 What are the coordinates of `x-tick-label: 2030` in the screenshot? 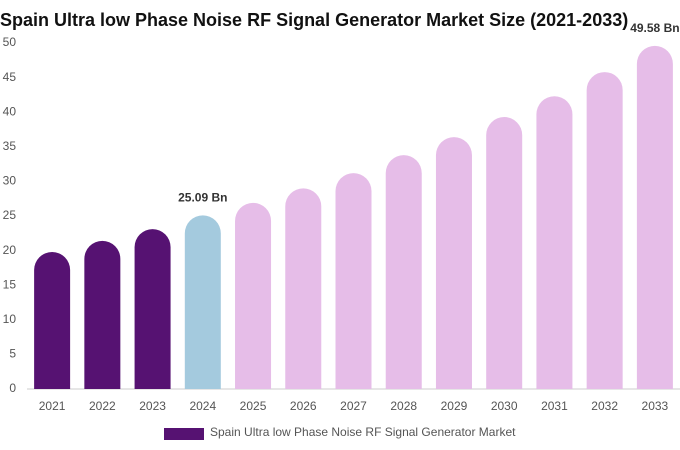 It's located at (504, 406).